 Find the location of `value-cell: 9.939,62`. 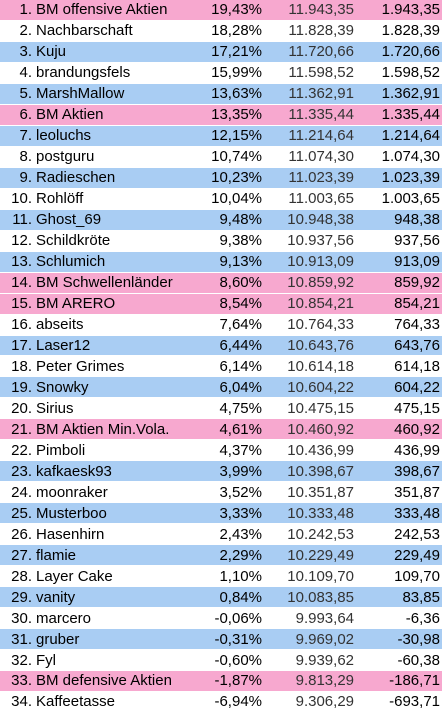

value-cell: 9.939,62 is located at coordinates (324, 660).